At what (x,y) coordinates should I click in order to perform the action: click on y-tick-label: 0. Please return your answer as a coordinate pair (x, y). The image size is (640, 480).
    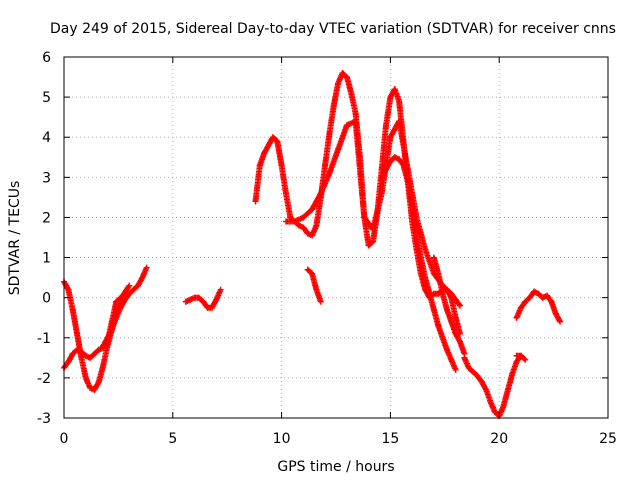
    Looking at the image, I should click on (46, 299).